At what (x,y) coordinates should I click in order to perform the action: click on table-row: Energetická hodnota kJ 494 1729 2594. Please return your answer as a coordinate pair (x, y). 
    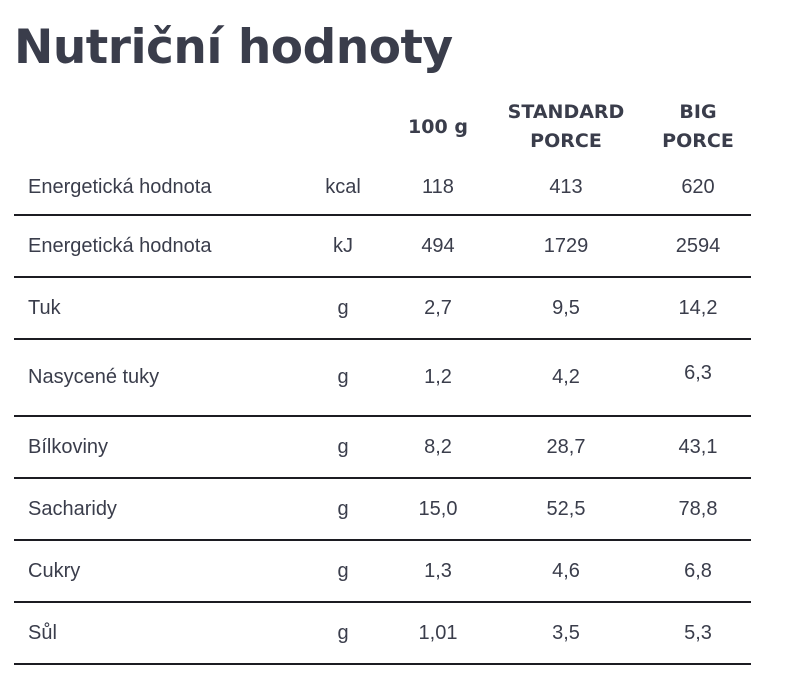
    Looking at the image, I should click on (382, 247).